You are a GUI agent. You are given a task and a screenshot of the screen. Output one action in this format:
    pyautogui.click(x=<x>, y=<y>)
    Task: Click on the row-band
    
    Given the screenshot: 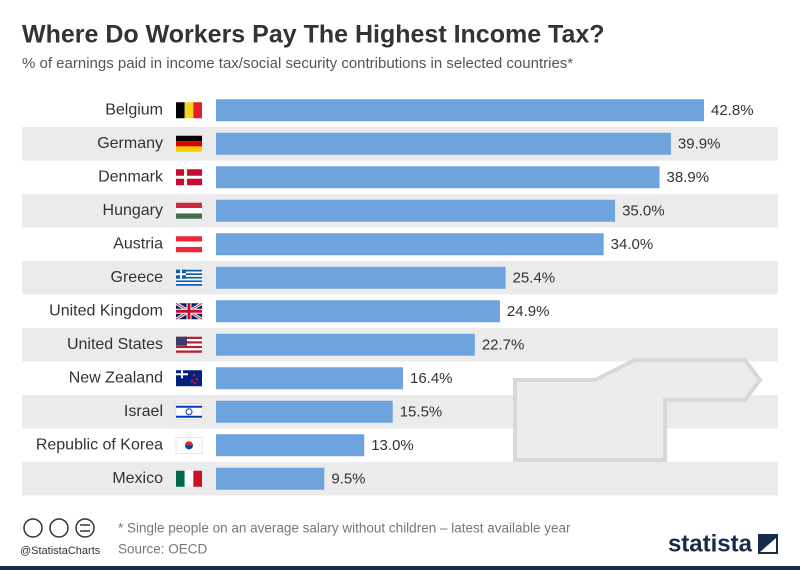 What is the action you would take?
    pyautogui.click(x=400, y=479)
    